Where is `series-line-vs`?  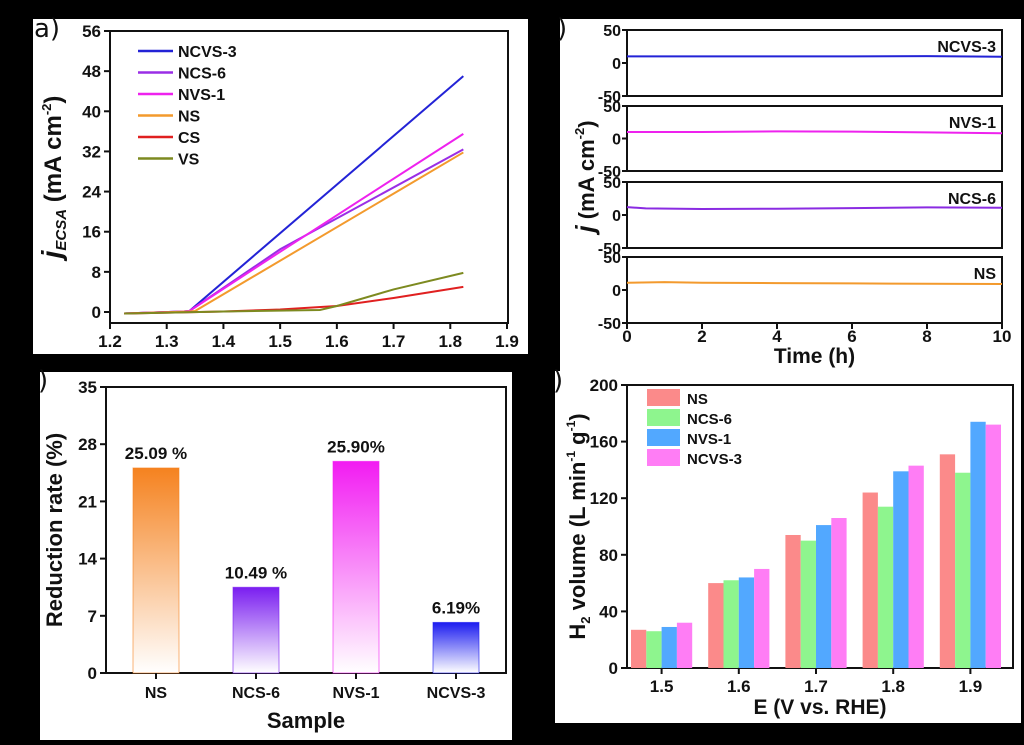 series-line-vs is located at coordinates (294, 293).